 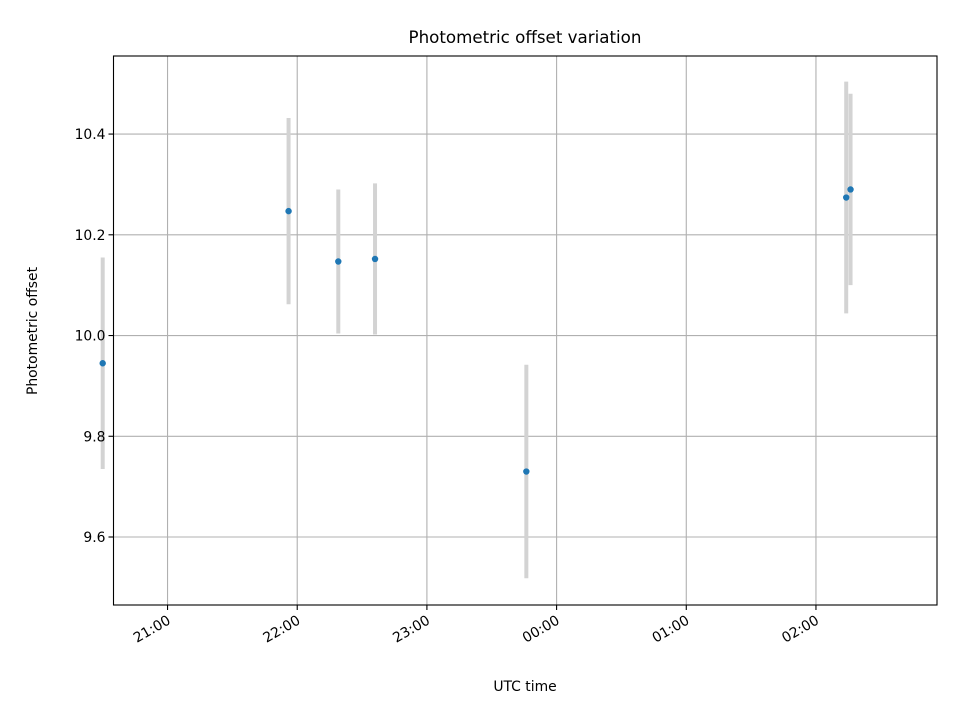 What do you see at coordinates (525, 37) in the screenshot?
I see `chart-title: Photometric offset variation` at bounding box center [525, 37].